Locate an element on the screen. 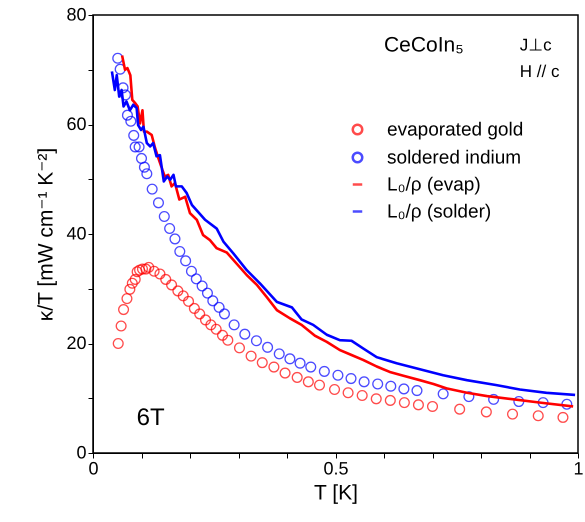  y-tick-label: 60 is located at coordinates (76, 124).